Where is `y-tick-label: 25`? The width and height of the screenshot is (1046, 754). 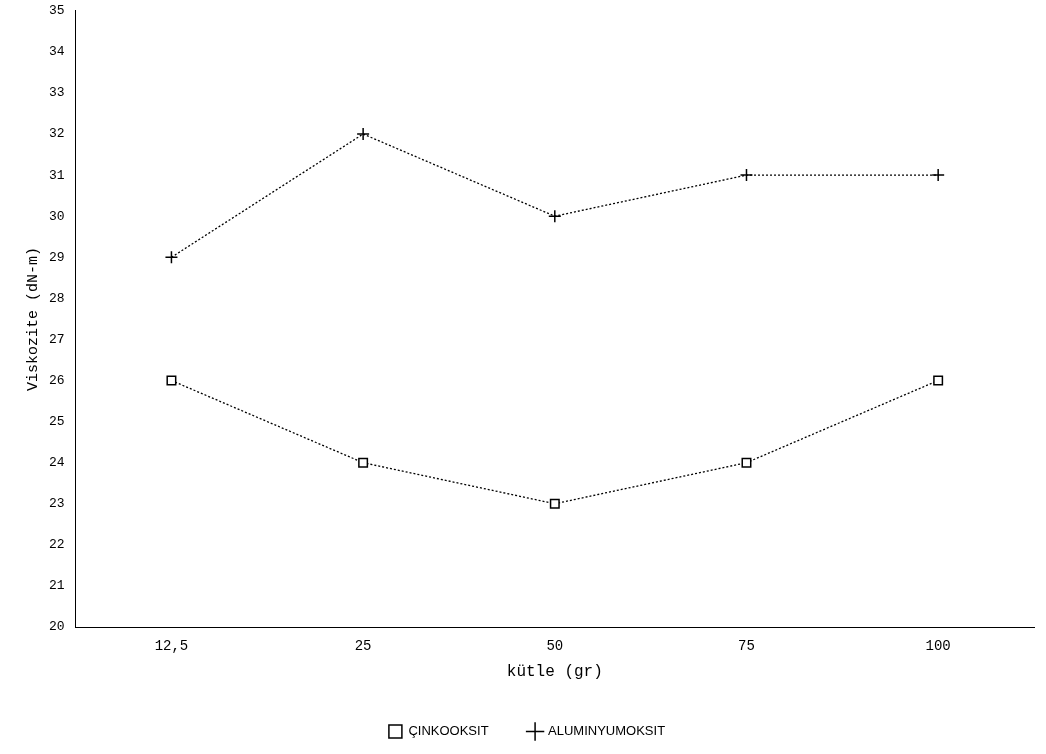
y-tick-label: 25 is located at coordinates (56, 422).